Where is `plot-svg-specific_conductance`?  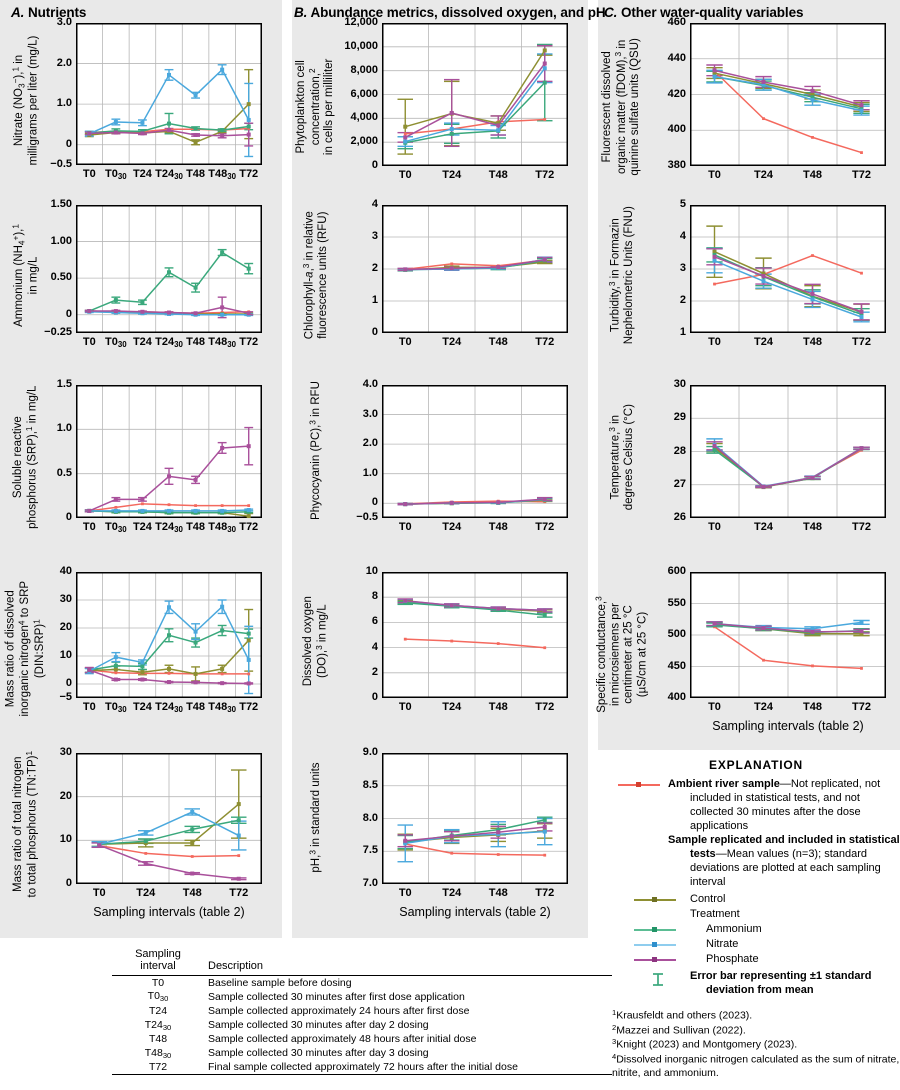
plot-svg-specific_conductance is located at coordinates (788, 635).